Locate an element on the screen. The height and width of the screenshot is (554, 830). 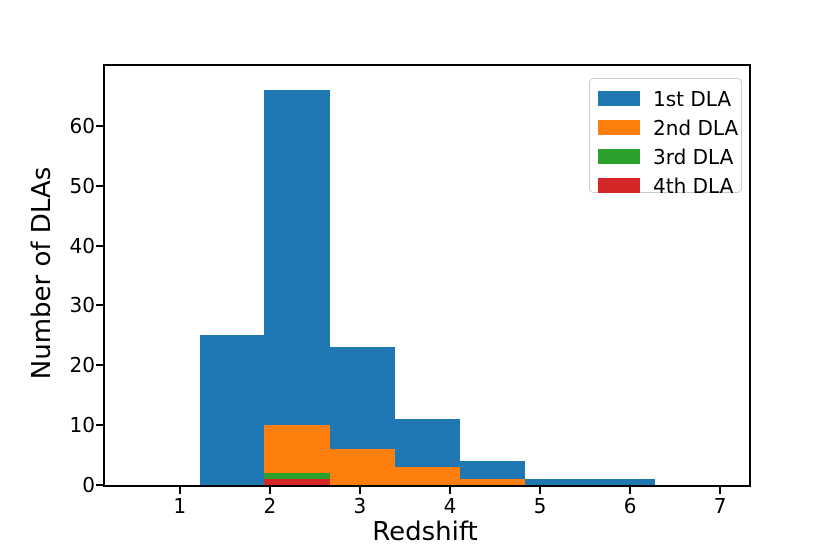
legend-swatch-4th-dla is located at coordinates (619, 185).